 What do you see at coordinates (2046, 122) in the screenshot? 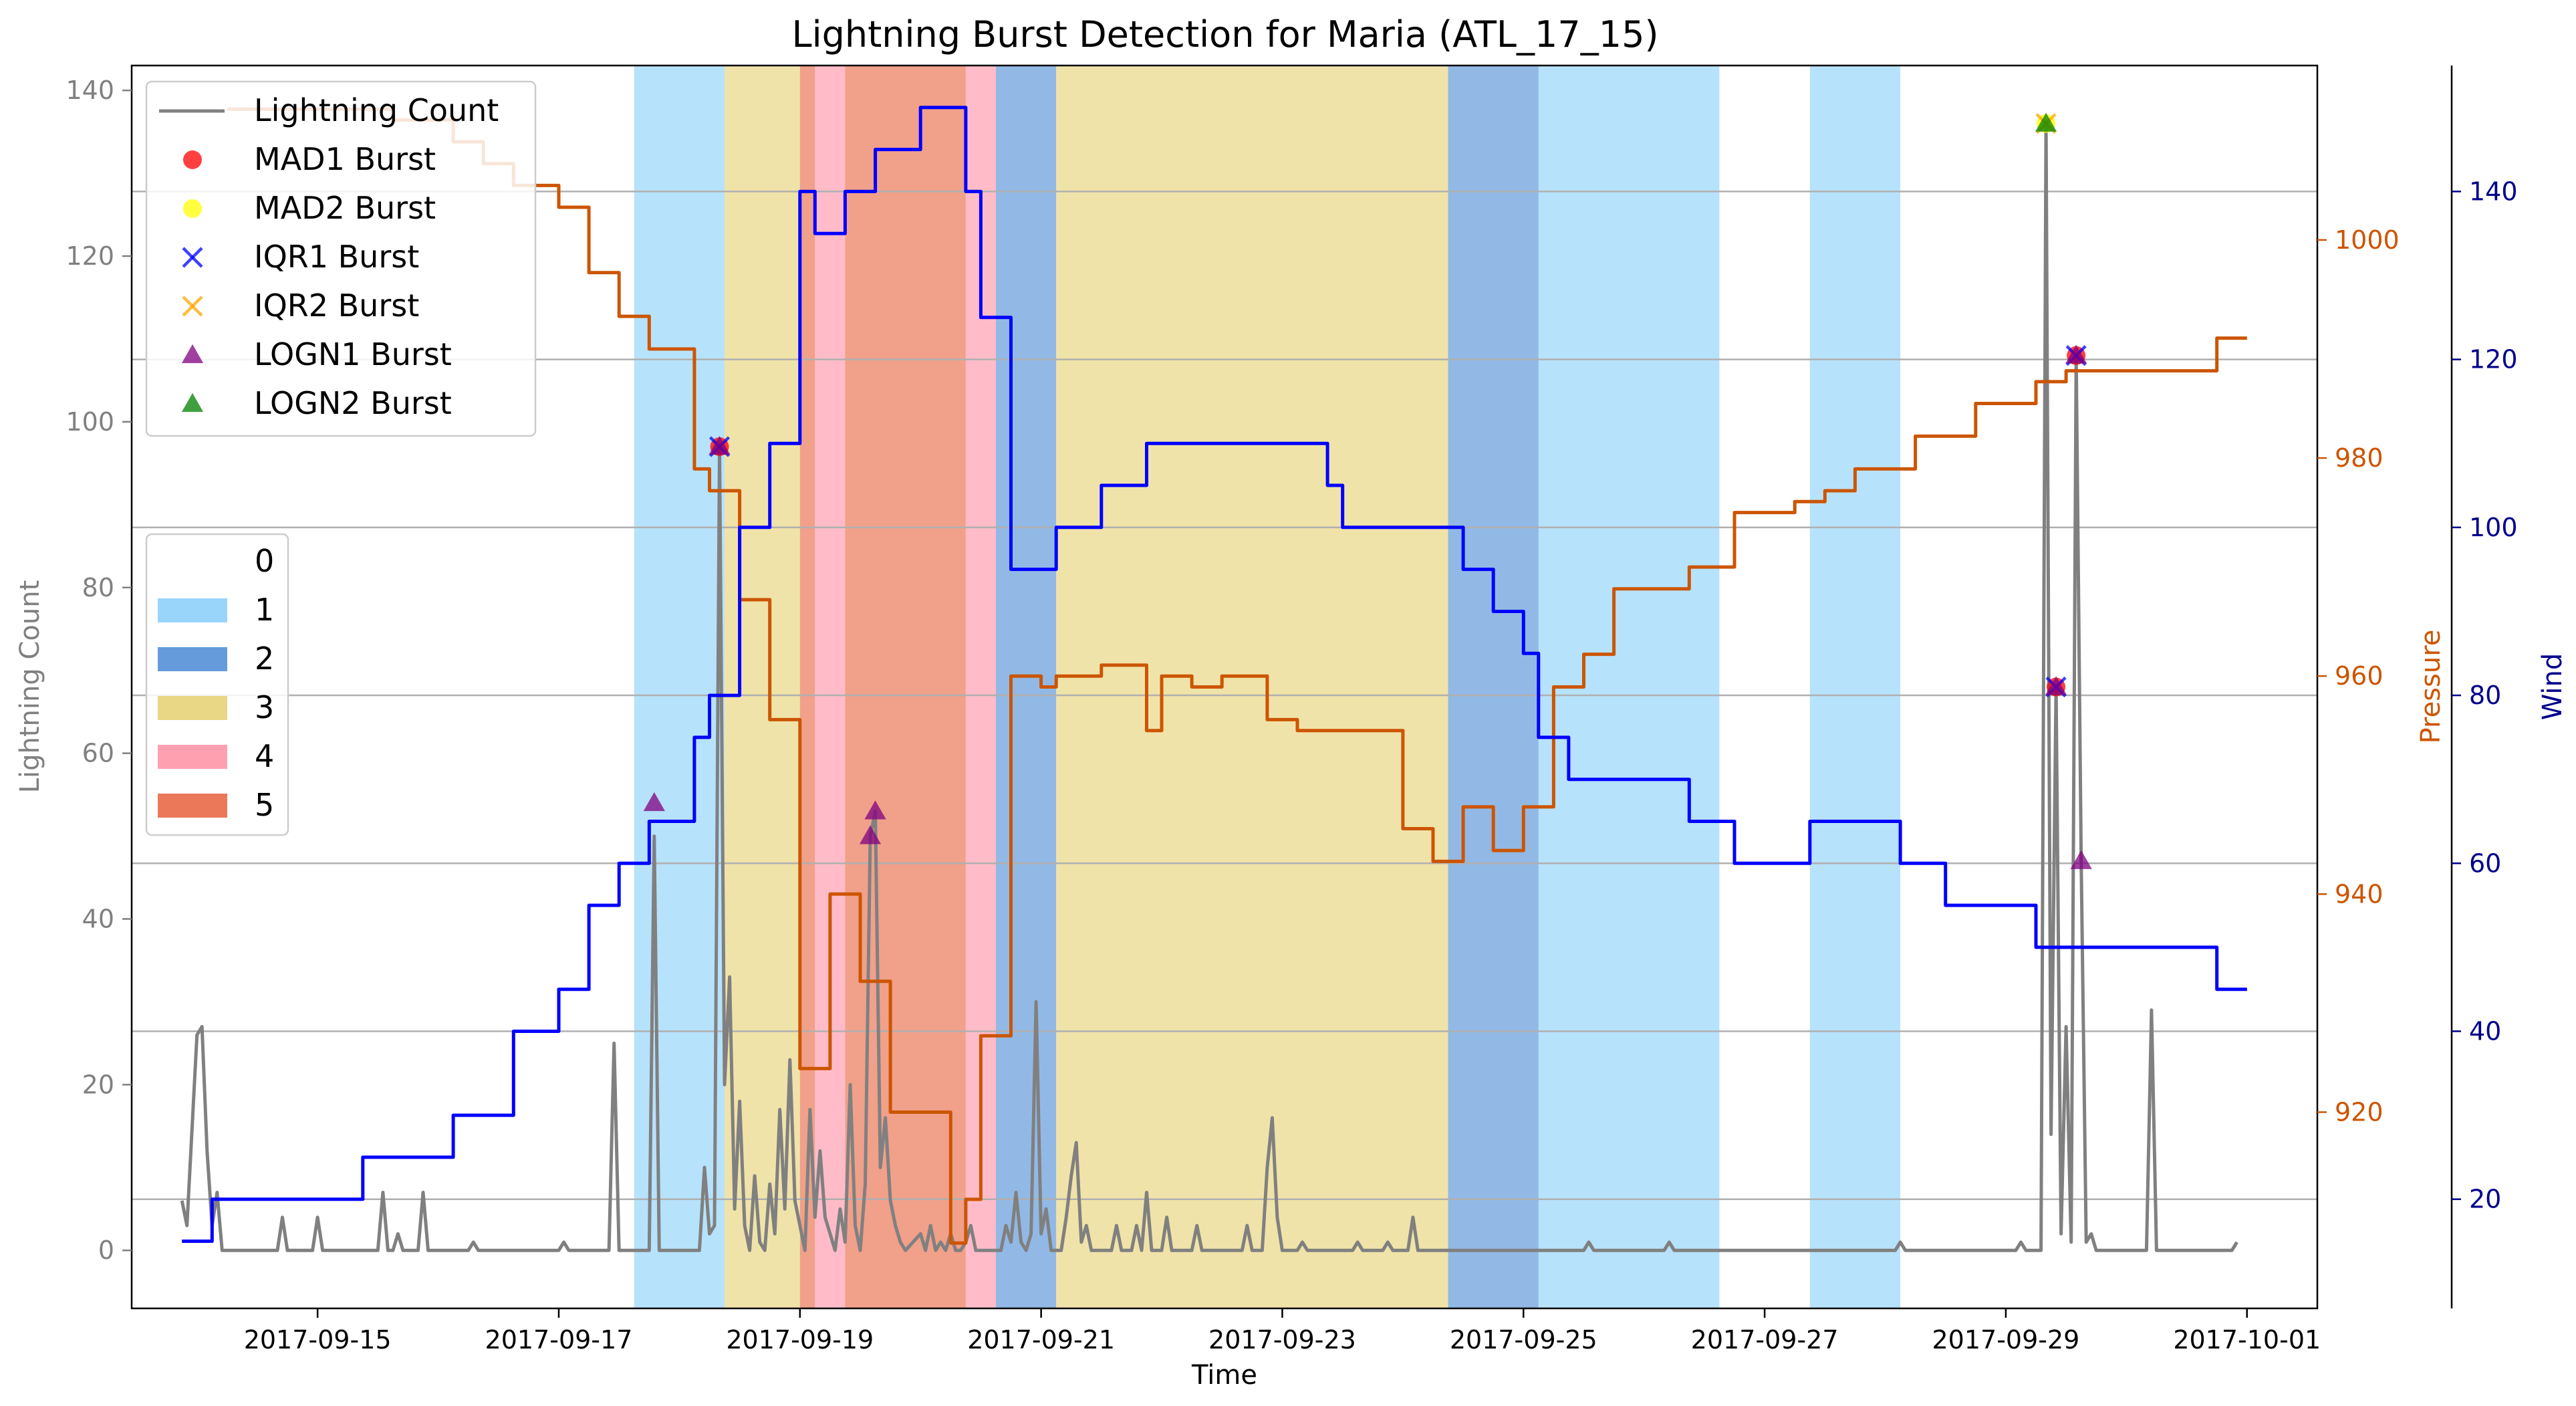
I see `burst-marker-logn2-burst` at bounding box center [2046, 122].